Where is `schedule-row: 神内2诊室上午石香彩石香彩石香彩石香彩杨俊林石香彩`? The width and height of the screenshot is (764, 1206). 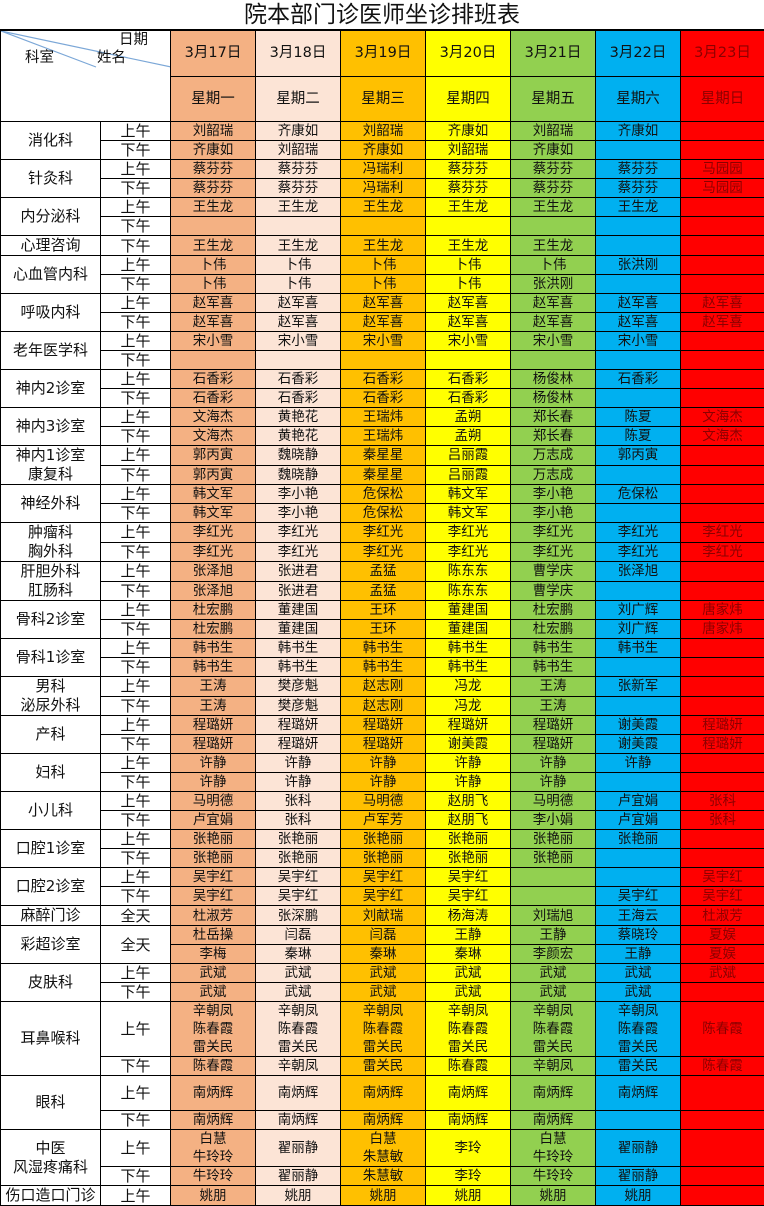 schedule-row: 神内2诊室上午石香彩石香彩石香彩石香彩杨俊林石香彩 is located at coordinates (382, 379).